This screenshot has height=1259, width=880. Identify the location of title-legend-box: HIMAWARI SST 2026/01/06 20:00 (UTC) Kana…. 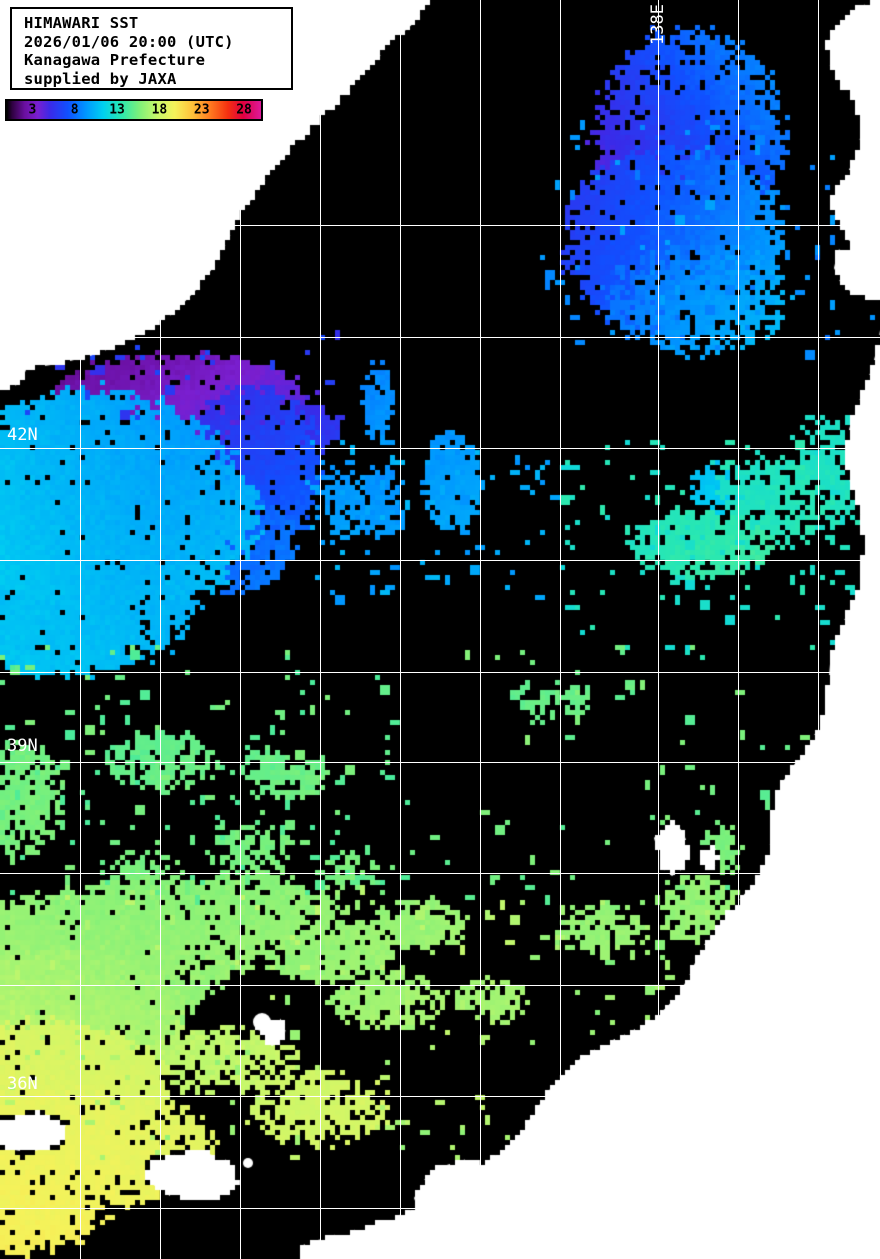
(151, 48).